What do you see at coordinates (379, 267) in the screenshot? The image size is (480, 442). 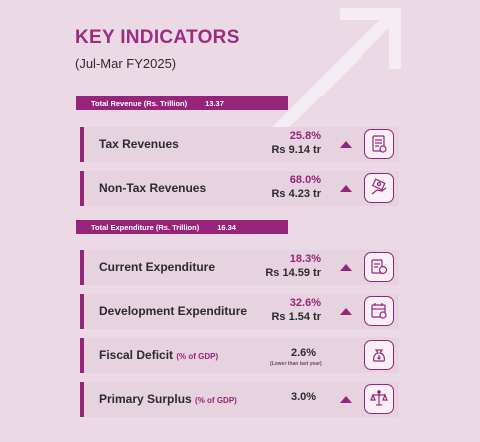 I see `invoice-coin-icon` at bounding box center [379, 267].